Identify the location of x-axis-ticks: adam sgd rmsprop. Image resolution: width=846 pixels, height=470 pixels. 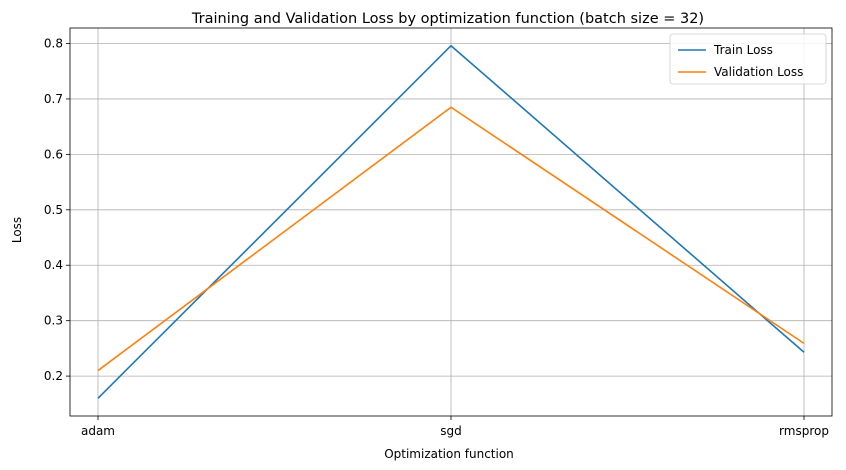
(455, 427).